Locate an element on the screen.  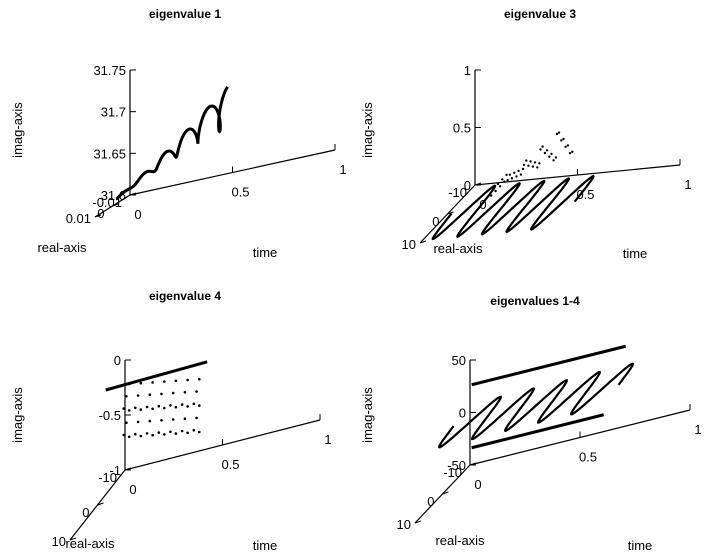
z-tick-label: -50 is located at coordinates (456, 465).